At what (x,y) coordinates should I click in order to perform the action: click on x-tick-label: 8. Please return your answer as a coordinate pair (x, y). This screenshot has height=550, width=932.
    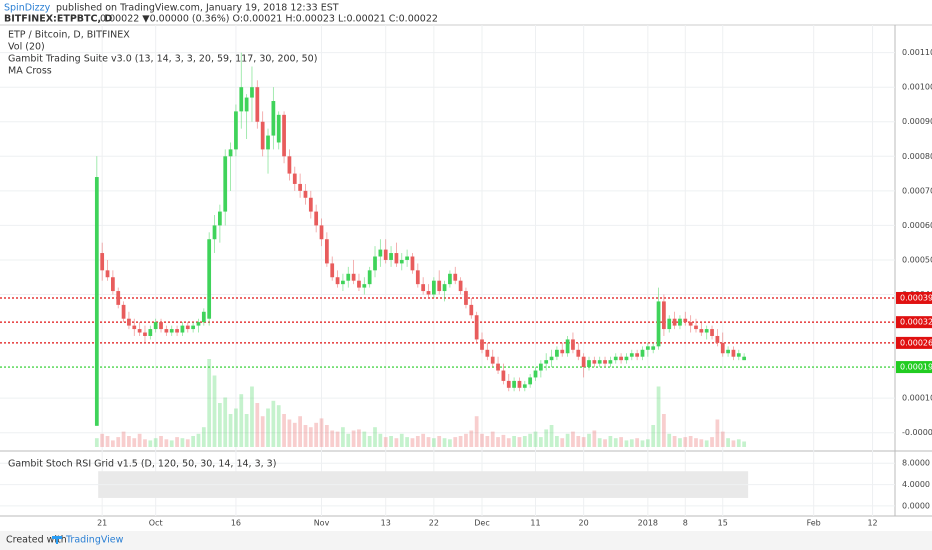
    Looking at the image, I should click on (685, 523).